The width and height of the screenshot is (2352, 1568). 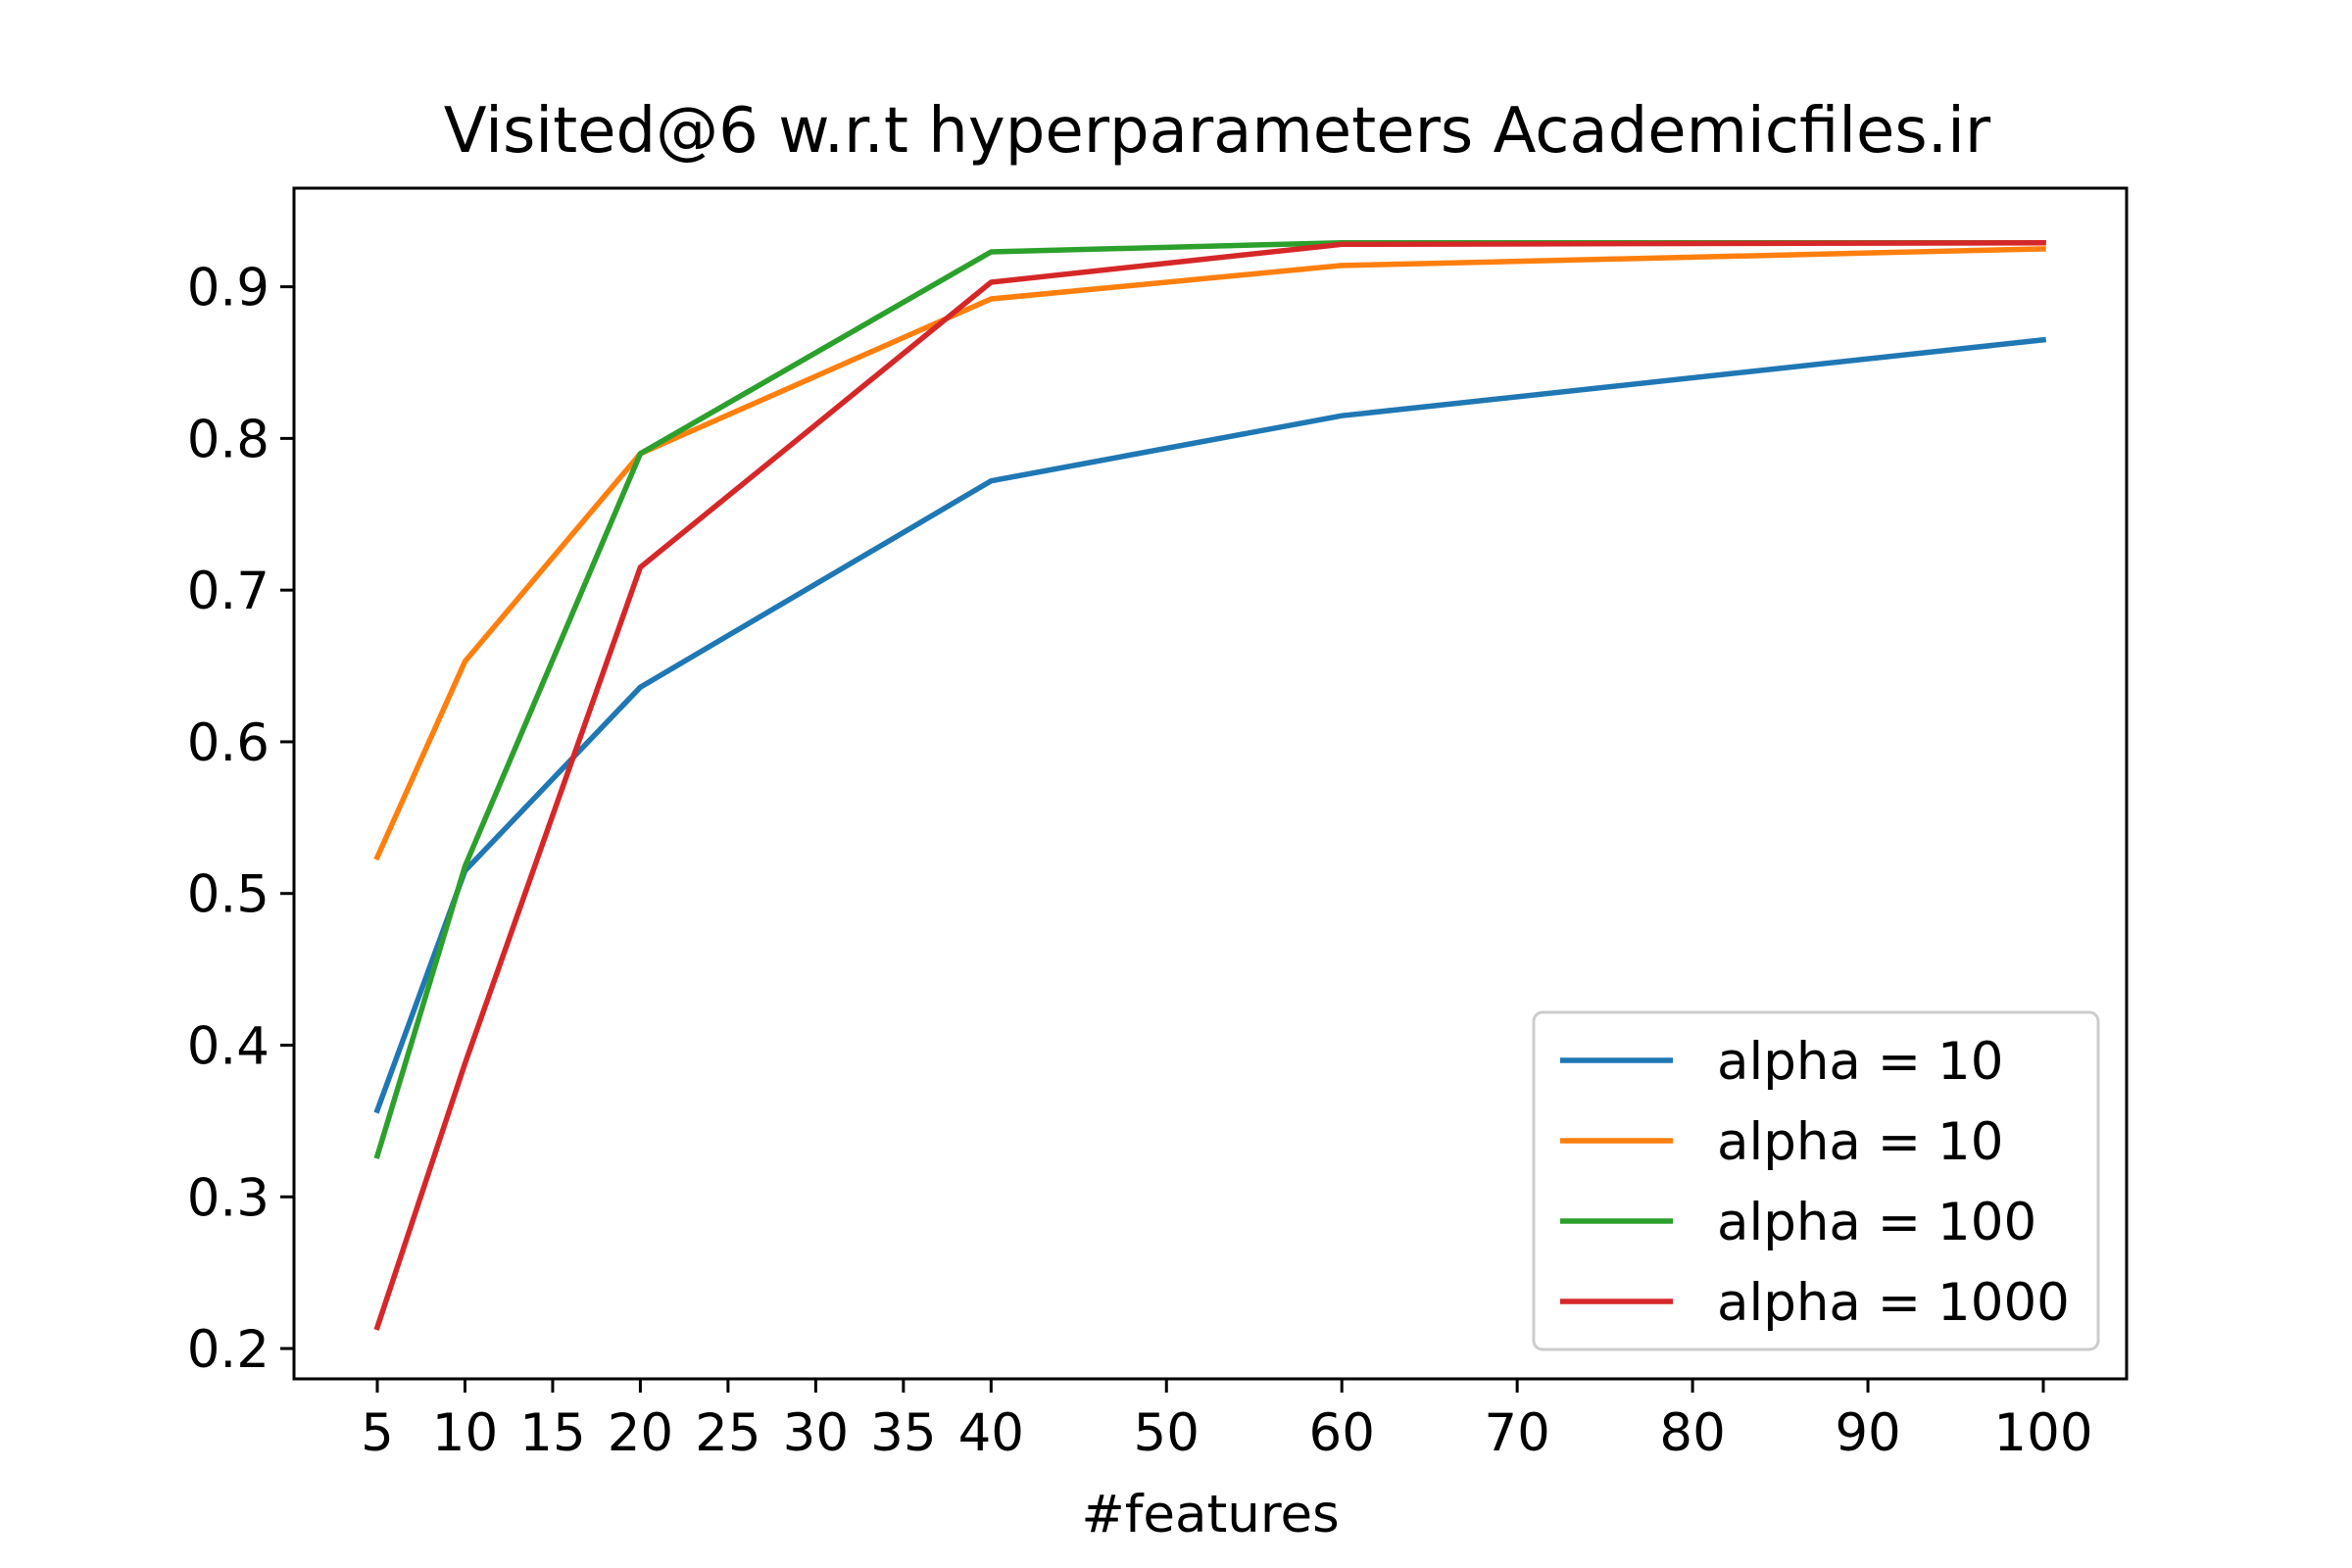 What do you see at coordinates (727, 1433) in the screenshot?
I see `x-tick-label: 25` at bounding box center [727, 1433].